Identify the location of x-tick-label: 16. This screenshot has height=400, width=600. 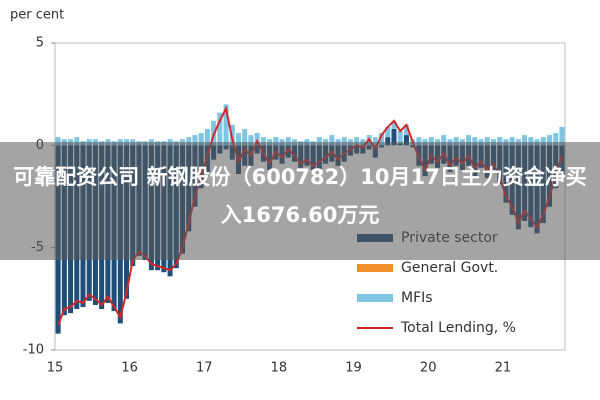
(129, 368).